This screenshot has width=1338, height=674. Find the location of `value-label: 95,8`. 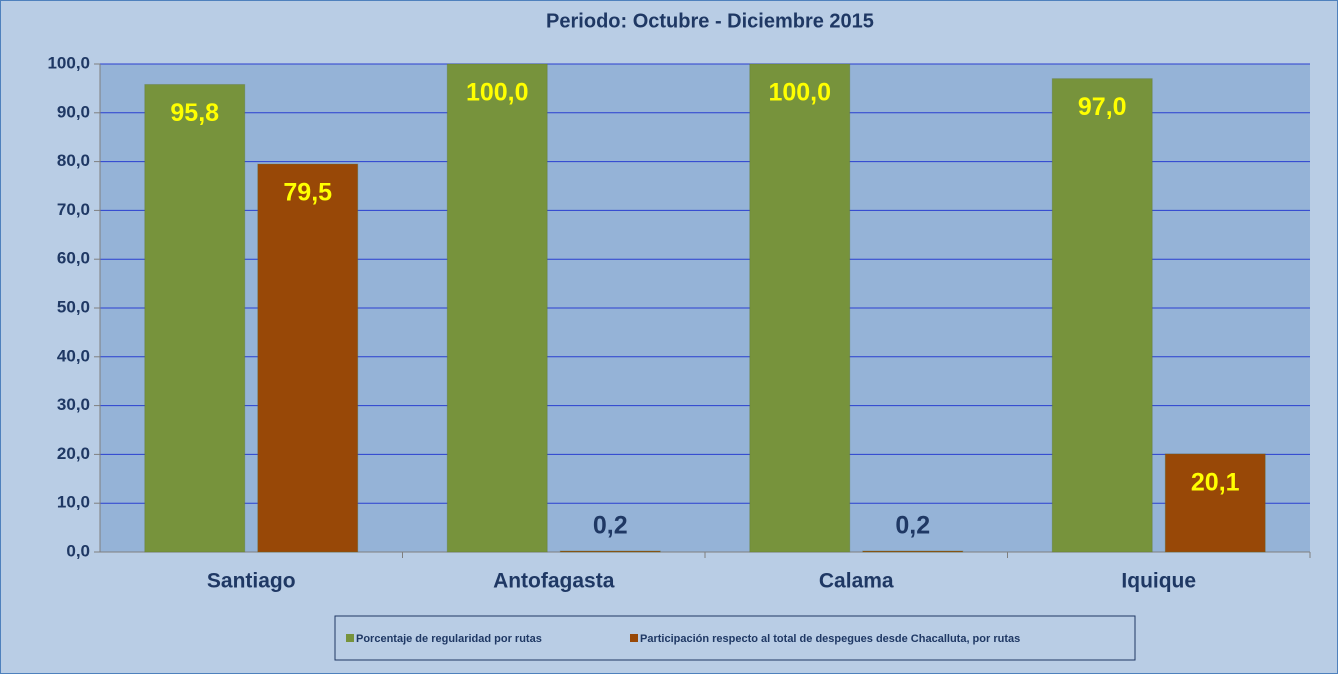

value-label: 95,8 is located at coordinates (194, 113).